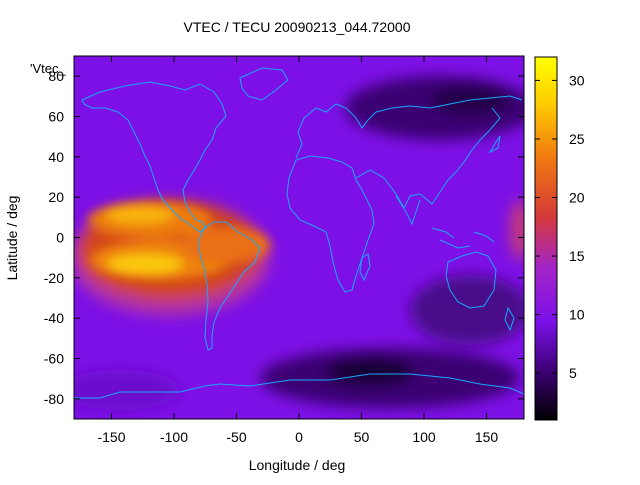 The height and width of the screenshot is (485, 640). I want to click on region-yellow-south, so click(145, 264).